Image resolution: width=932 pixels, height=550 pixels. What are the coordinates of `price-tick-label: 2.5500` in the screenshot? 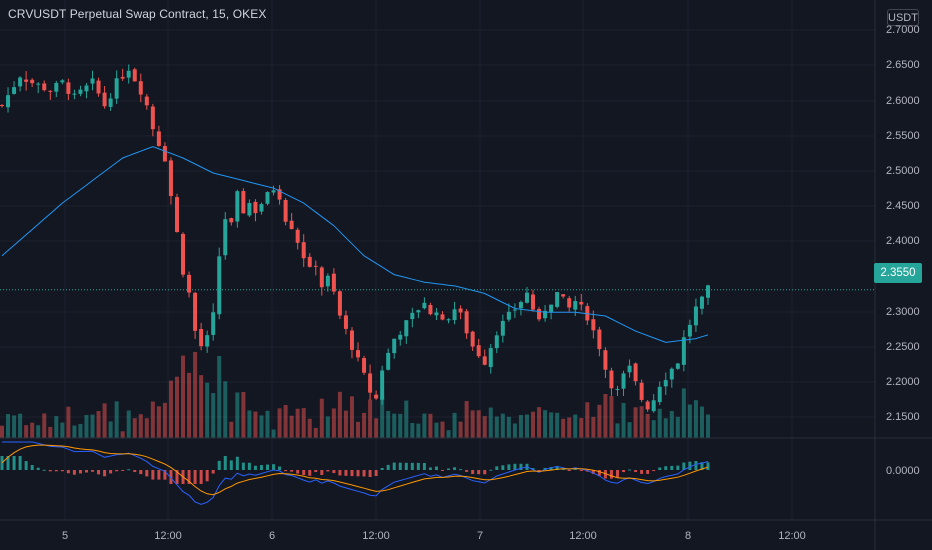 It's located at (903, 136).